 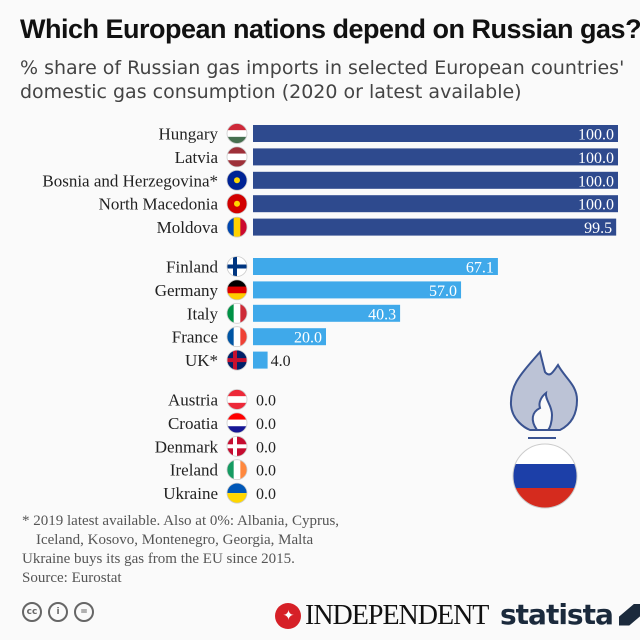 I want to click on bar-row: Hungary 100.0, so click(x=388, y=133).